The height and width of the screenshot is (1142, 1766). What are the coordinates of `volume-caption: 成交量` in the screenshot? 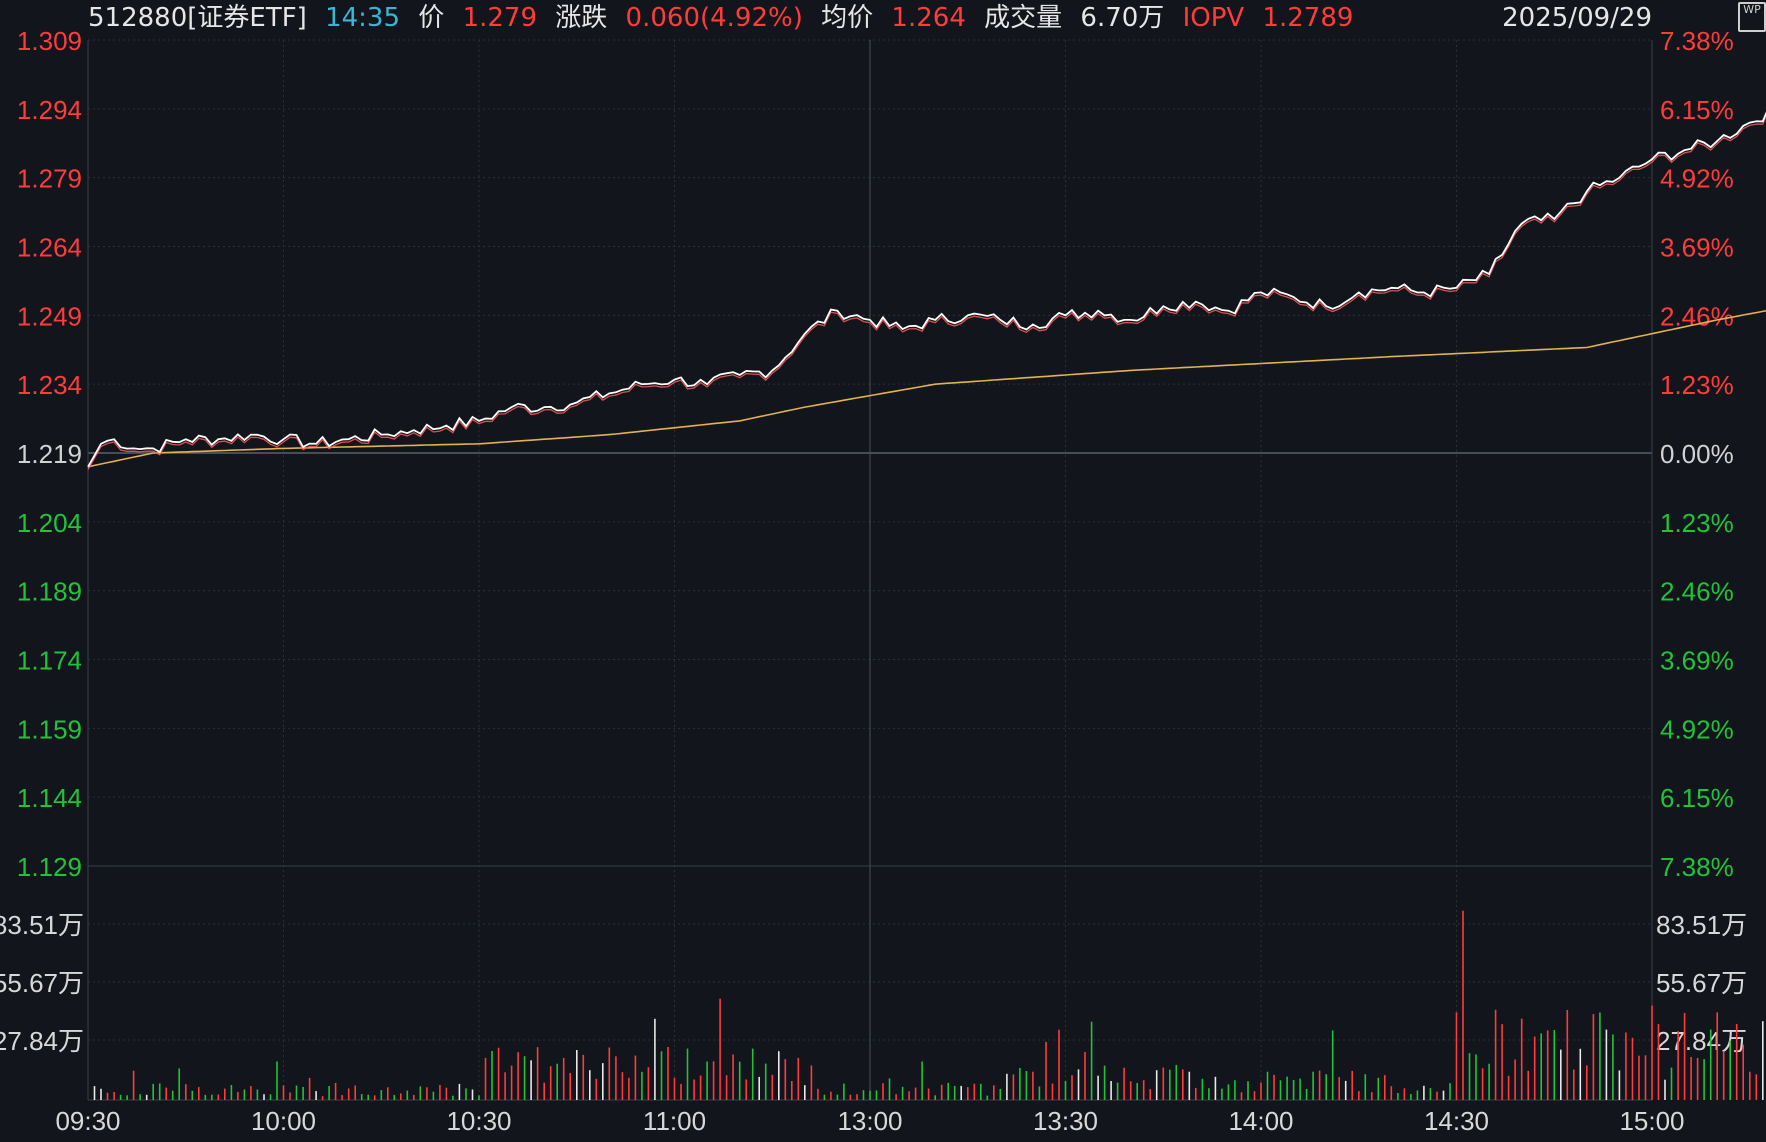 It's located at (1023, 18).